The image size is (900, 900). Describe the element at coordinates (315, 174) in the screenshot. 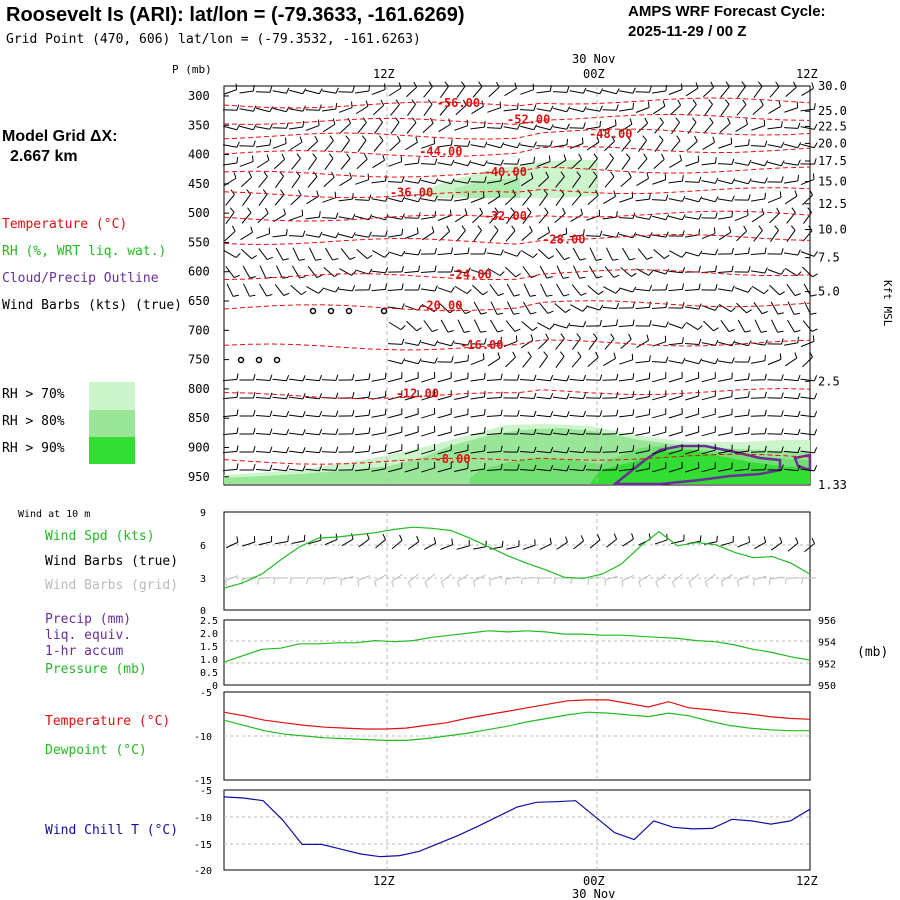

I see `xs-barb-5-5-feather` at that location.